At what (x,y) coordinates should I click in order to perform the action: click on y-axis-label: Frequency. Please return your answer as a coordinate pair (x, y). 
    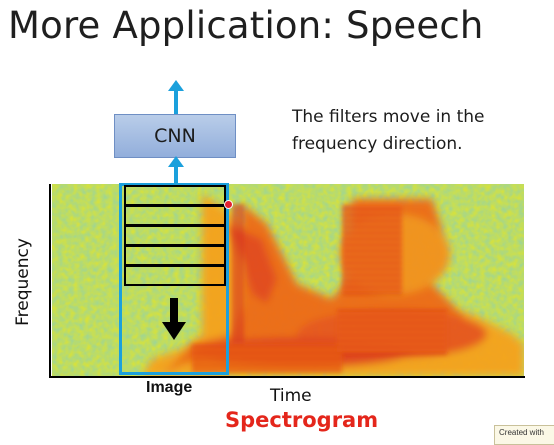
    Looking at the image, I should click on (23, 282).